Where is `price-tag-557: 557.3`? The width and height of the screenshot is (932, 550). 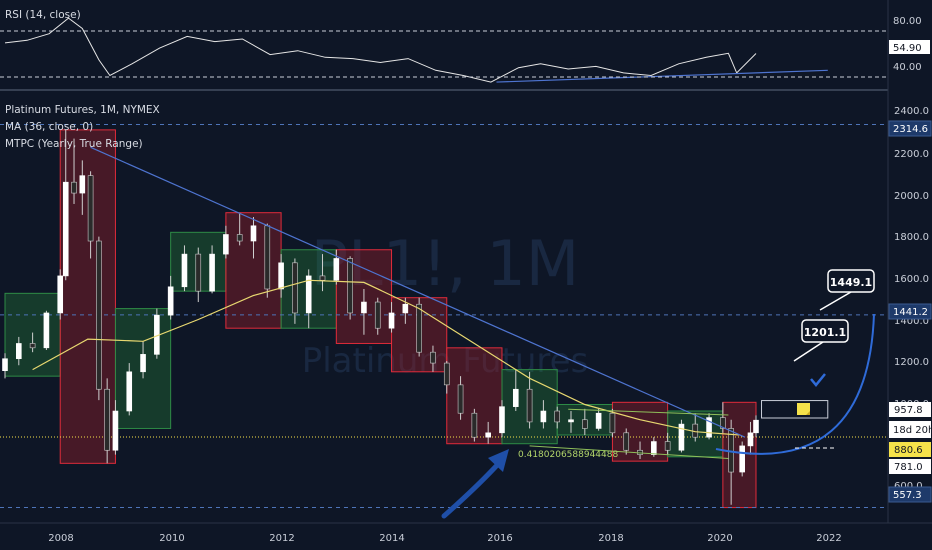 price-tag-557: 557.3 is located at coordinates (910, 494).